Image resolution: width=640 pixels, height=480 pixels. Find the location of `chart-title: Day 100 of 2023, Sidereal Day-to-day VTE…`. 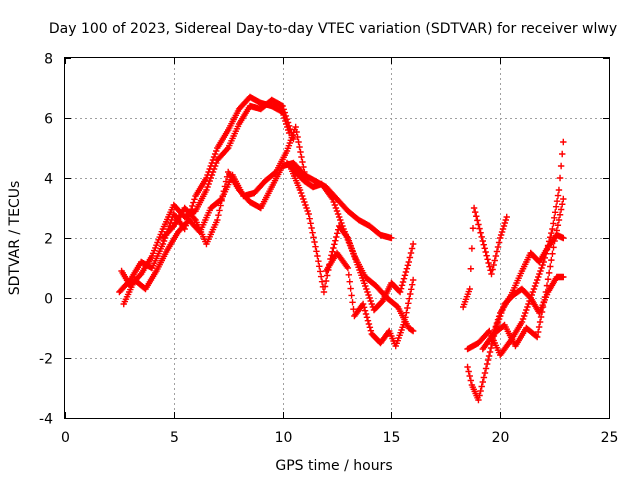

chart-title: Day 100 of 2023, Sidereal Day-to-day VTE… is located at coordinates (333, 29).